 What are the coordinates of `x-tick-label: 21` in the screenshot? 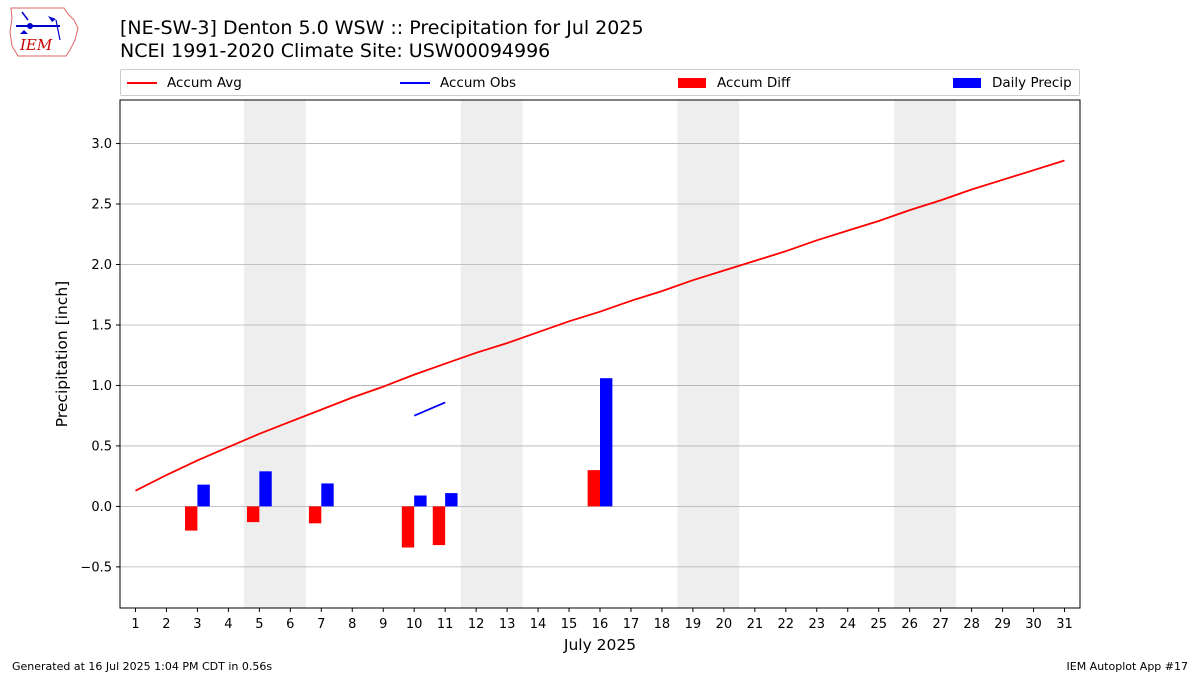 It's located at (755, 624).